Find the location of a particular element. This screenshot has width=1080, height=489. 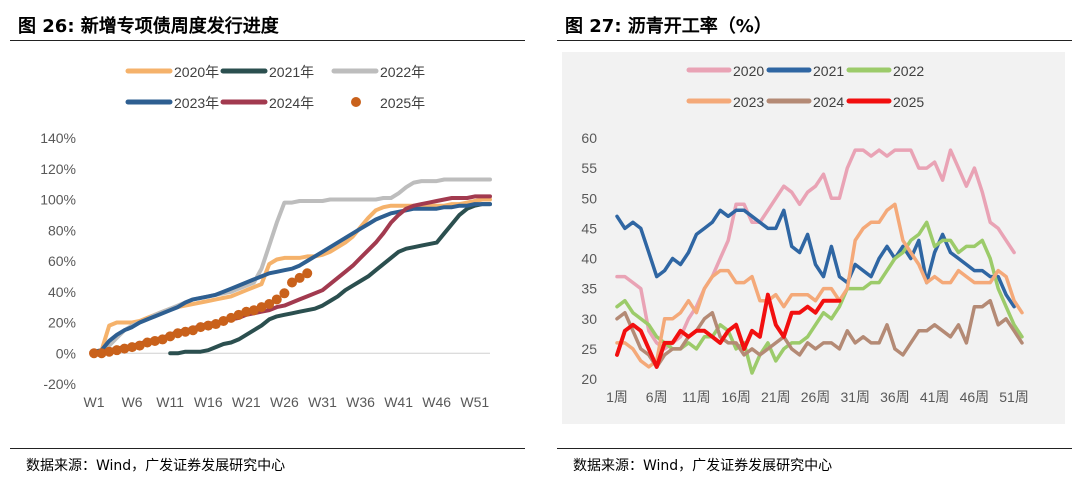

y-tick-label: 120% is located at coordinates (58, 169).